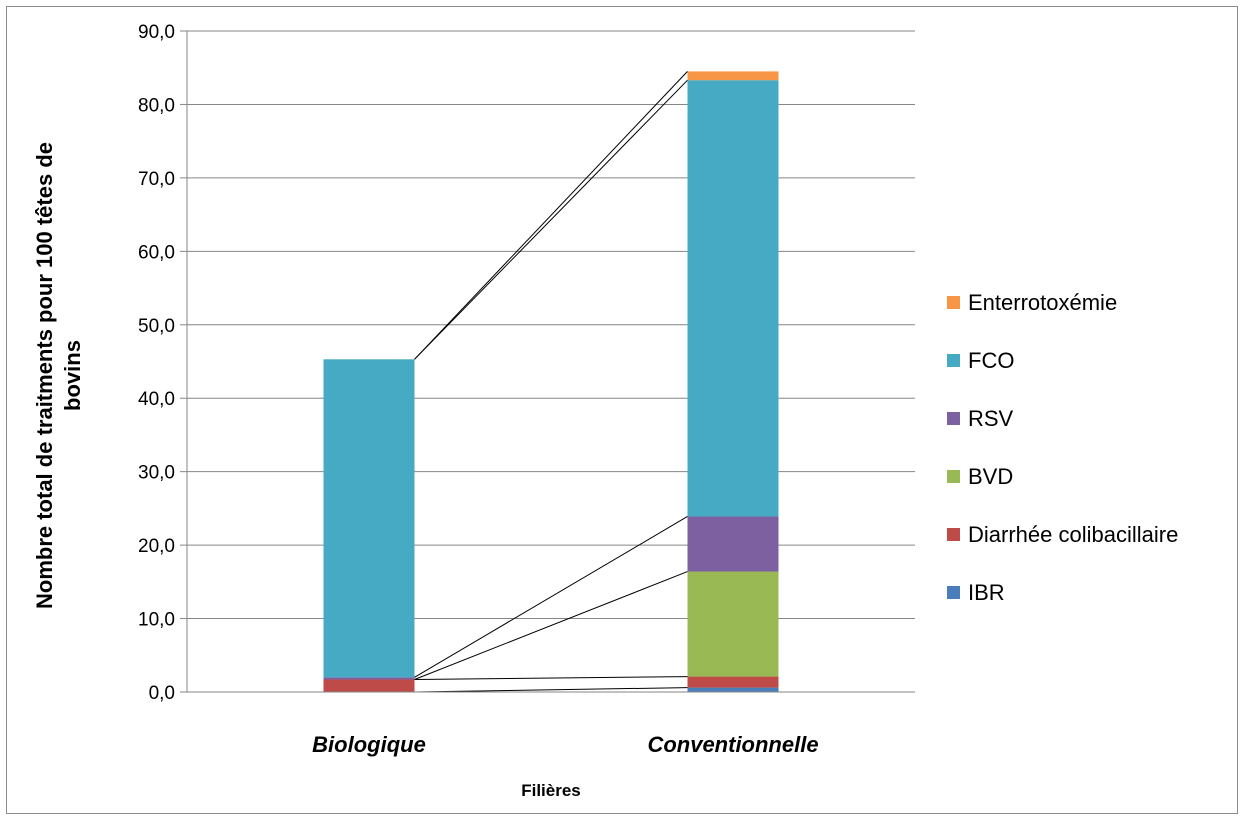  What do you see at coordinates (991, 418) in the screenshot?
I see `legend-label: RSV` at bounding box center [991, 418].